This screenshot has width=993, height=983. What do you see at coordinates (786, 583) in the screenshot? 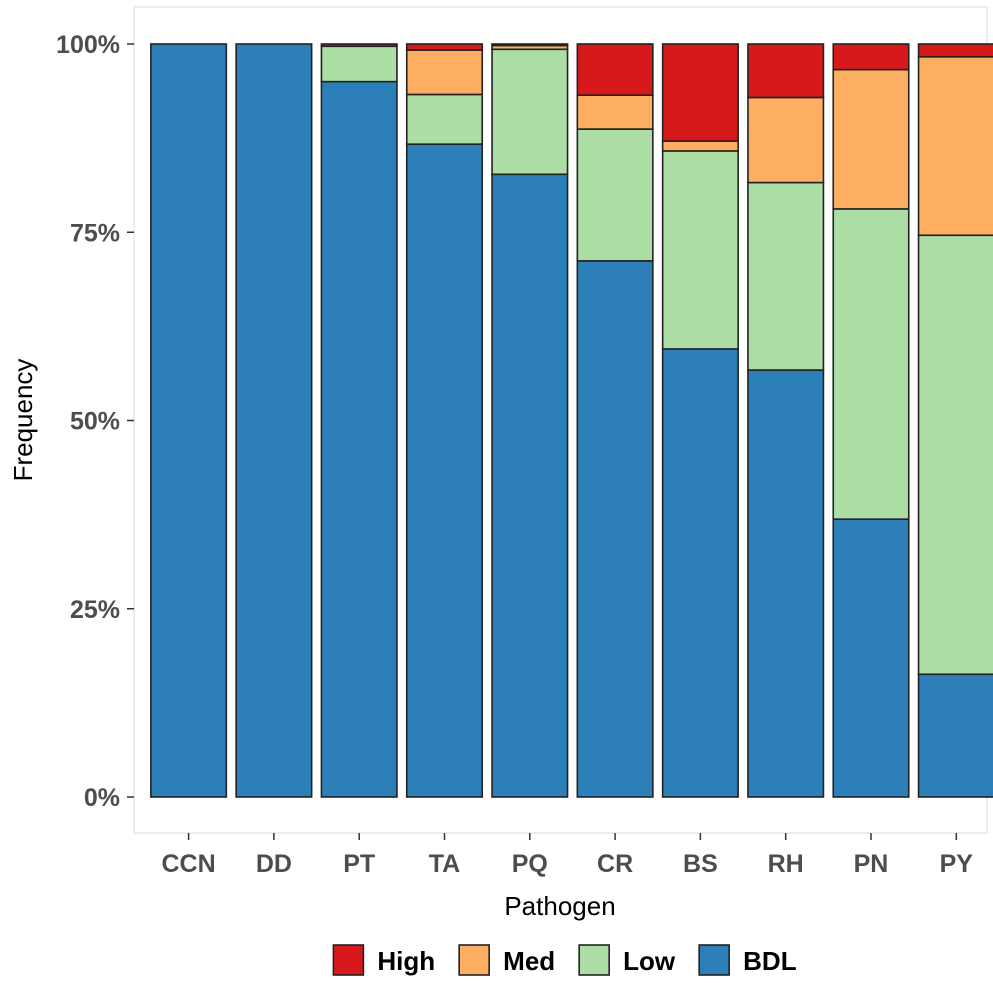
I see `bar-rh-bdl` at bounding box center [786, 583].